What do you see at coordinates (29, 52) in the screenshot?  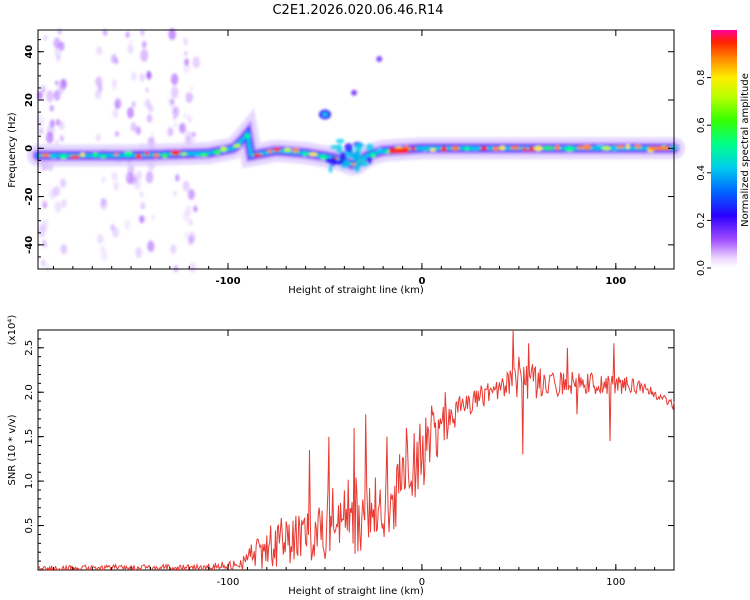 I see `spectrogram-y-tick-label: 40` at bounding box center [29, 52].